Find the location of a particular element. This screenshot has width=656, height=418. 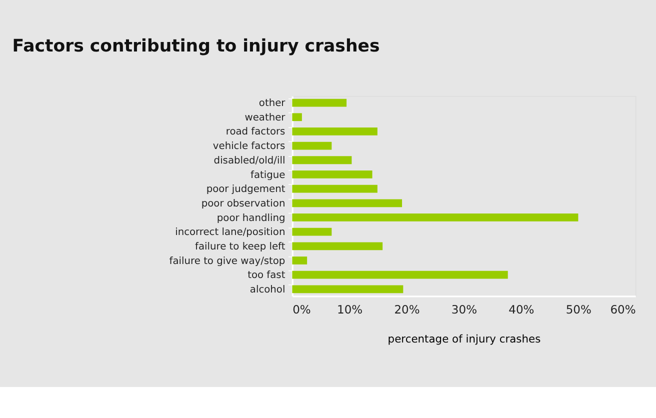

y-tick-label: road factors is located at coordinates (256, 132).